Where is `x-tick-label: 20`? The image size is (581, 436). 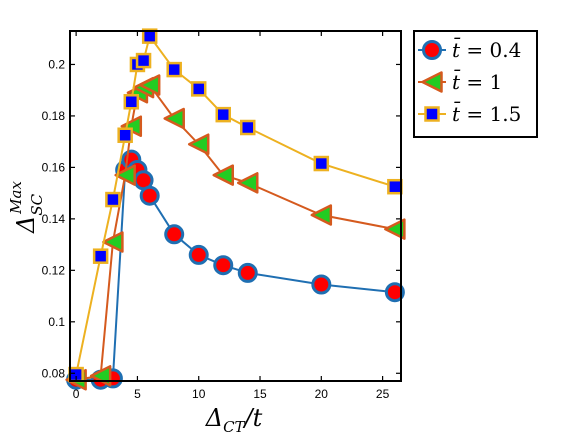
x-tick-label: 20 is located at coordinates (322, 394).